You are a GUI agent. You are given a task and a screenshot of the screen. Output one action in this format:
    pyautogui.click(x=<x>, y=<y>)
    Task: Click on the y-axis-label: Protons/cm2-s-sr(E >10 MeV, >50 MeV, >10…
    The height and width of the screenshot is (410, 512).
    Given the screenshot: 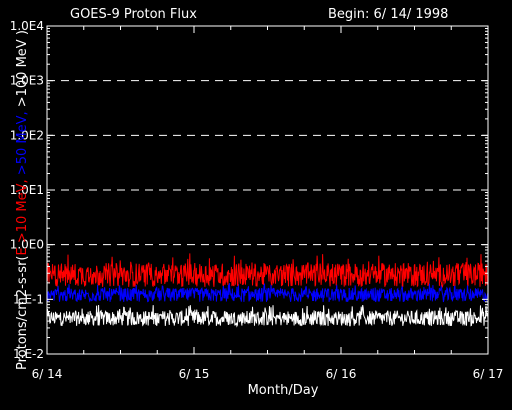 What is the action you would take?
    pyautogui.click(x=22, y=200)
    